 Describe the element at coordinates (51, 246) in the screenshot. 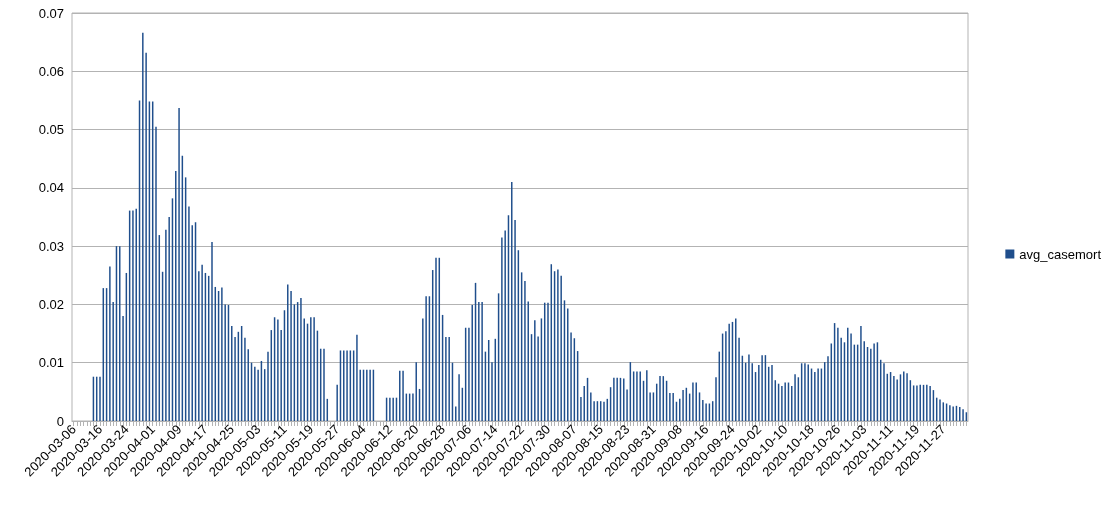

I see `y-tick-label: 0.03` at that location.